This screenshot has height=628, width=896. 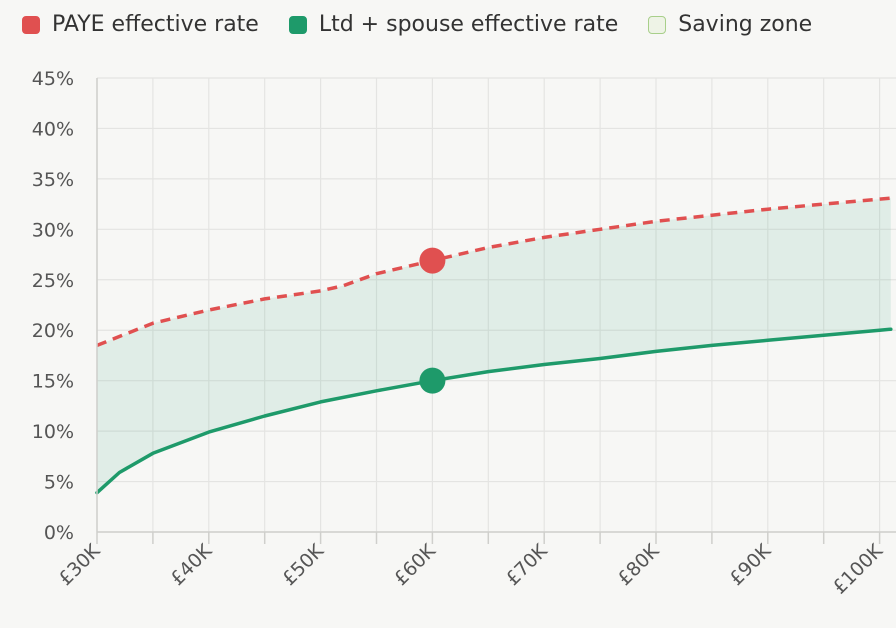 What do you see at coordinates (59, 483) in the screenshot?
I see `y-tick-label: 5%` at bounding box center [59, 483].